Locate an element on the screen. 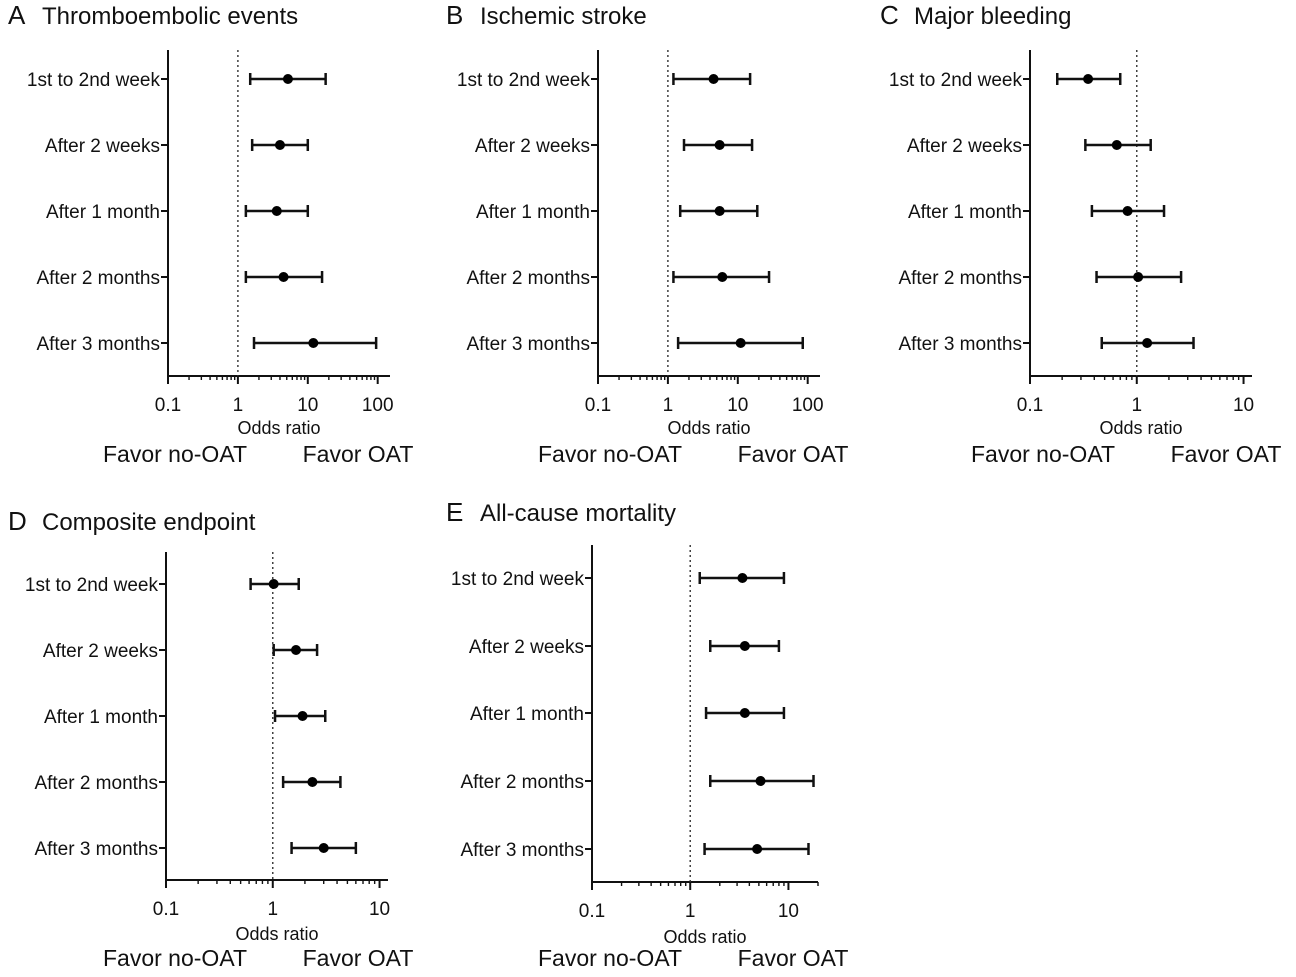  panel-title: Thromboembolic events is located at coordinates (170, 16).